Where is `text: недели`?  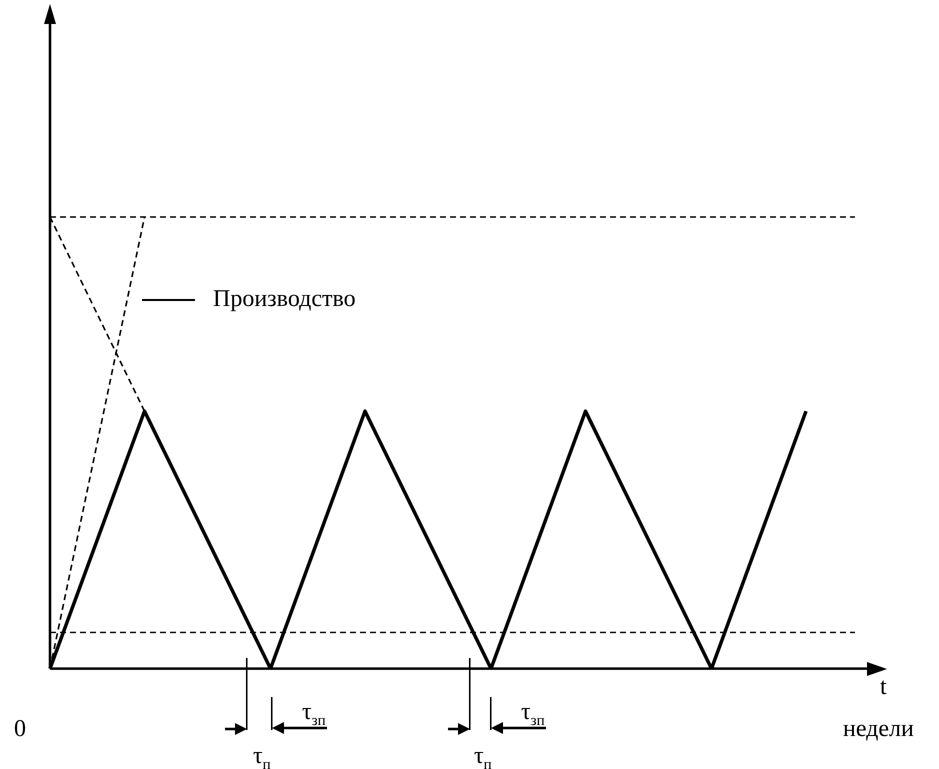
text: недели is located at coordinates (878, 729).